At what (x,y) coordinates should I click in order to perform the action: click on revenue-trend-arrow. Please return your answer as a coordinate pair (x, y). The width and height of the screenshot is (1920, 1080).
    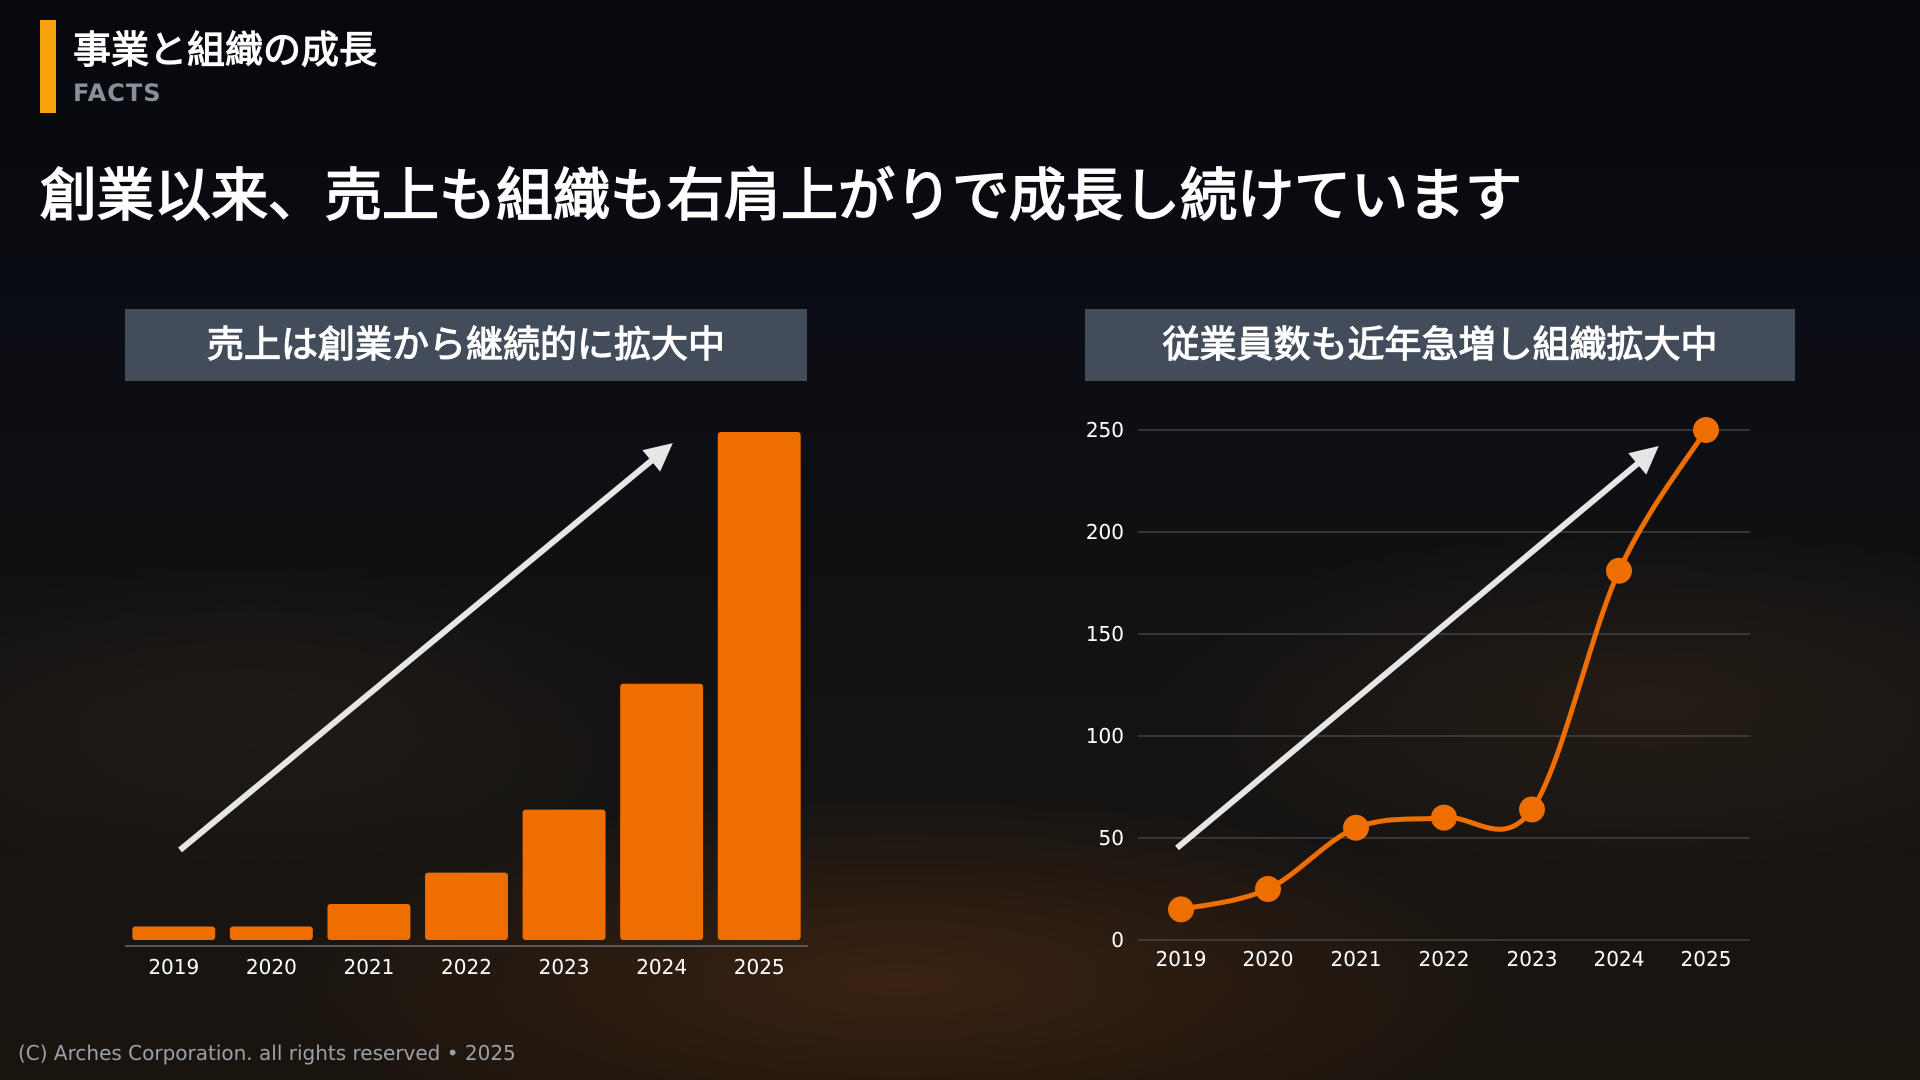
    Looking at the image, I should click on (425, 648).